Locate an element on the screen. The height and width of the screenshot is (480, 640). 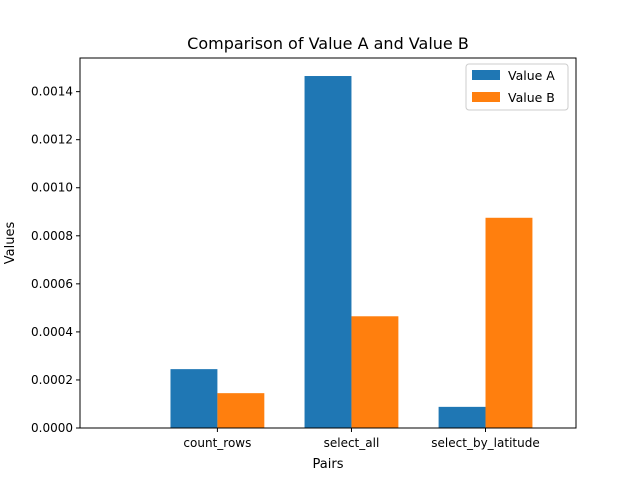
y-tick-label: 0.0010 is located at coordinates (52, 188).